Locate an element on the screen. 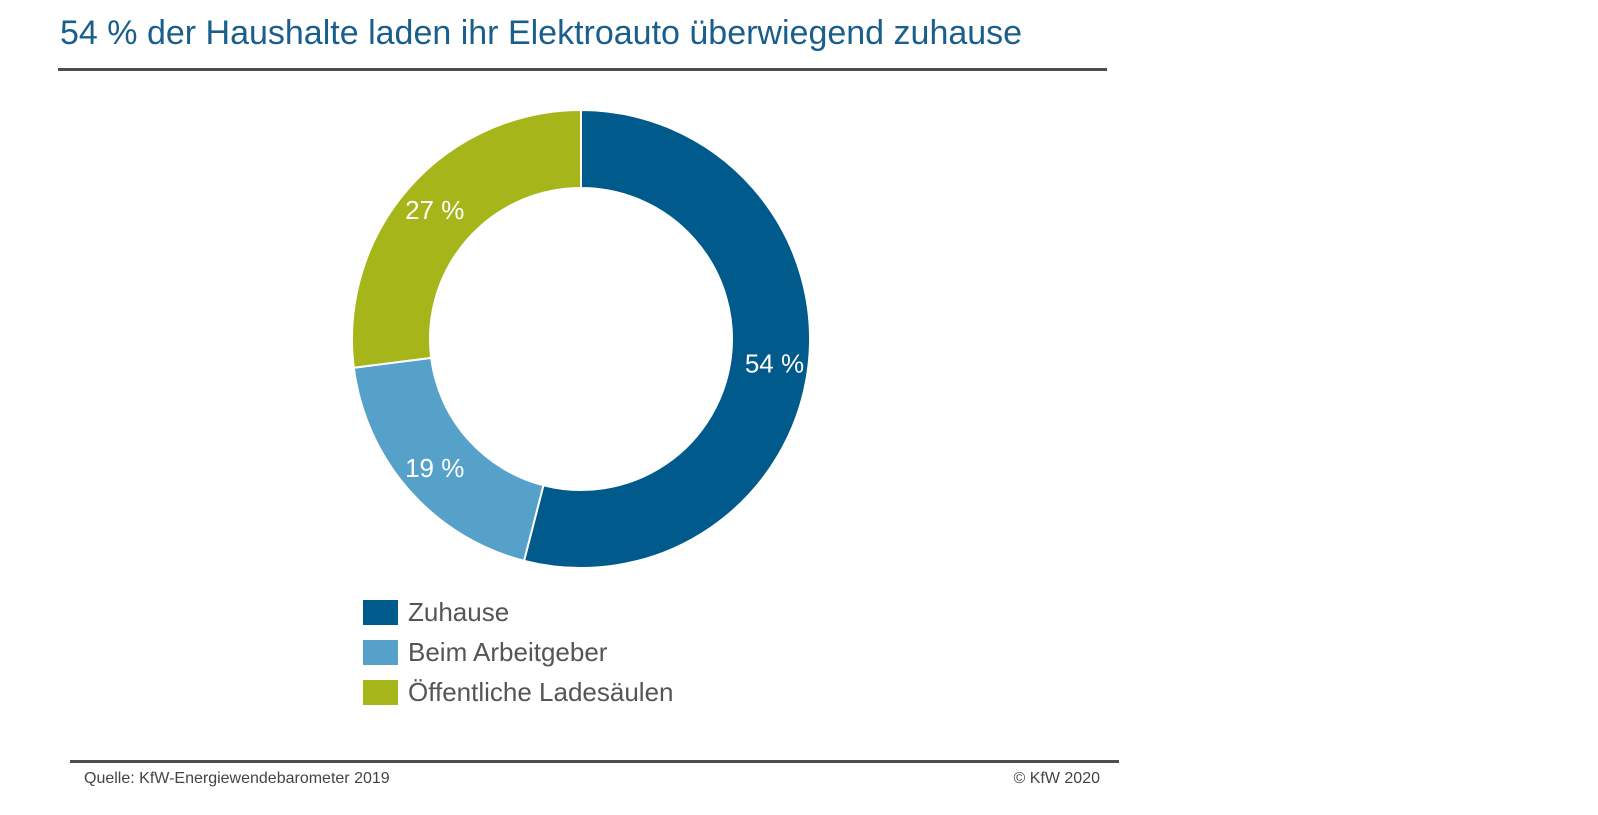 The height and width of the screenshot is (815, 1598). source-note: Quelle: KfW-Energiewendebarometer 2019 is located at coordinates (237, 778).